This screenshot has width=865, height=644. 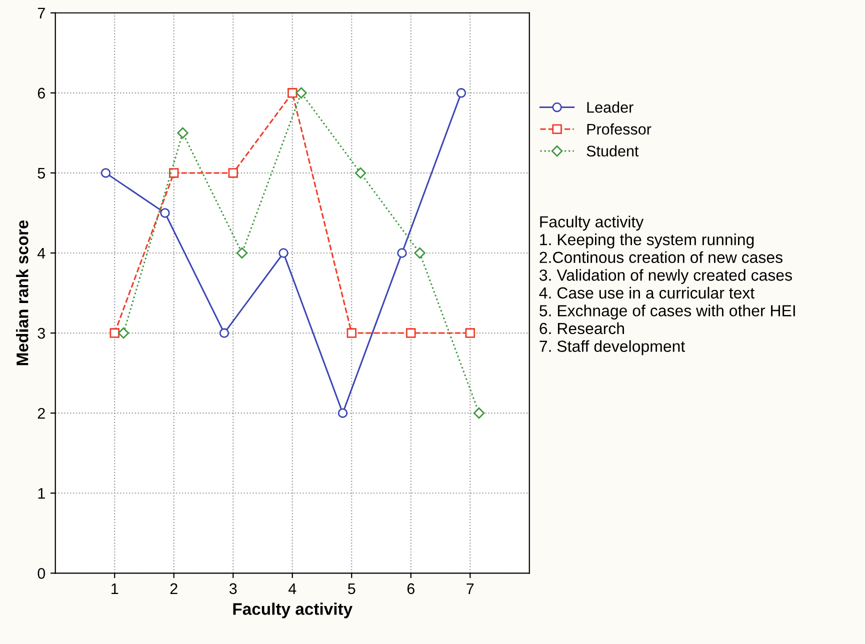 What do you see at coordinates (41, 173) in the screenshot?
I see `y-tick-label: 5` at bounding box center [41, 173].